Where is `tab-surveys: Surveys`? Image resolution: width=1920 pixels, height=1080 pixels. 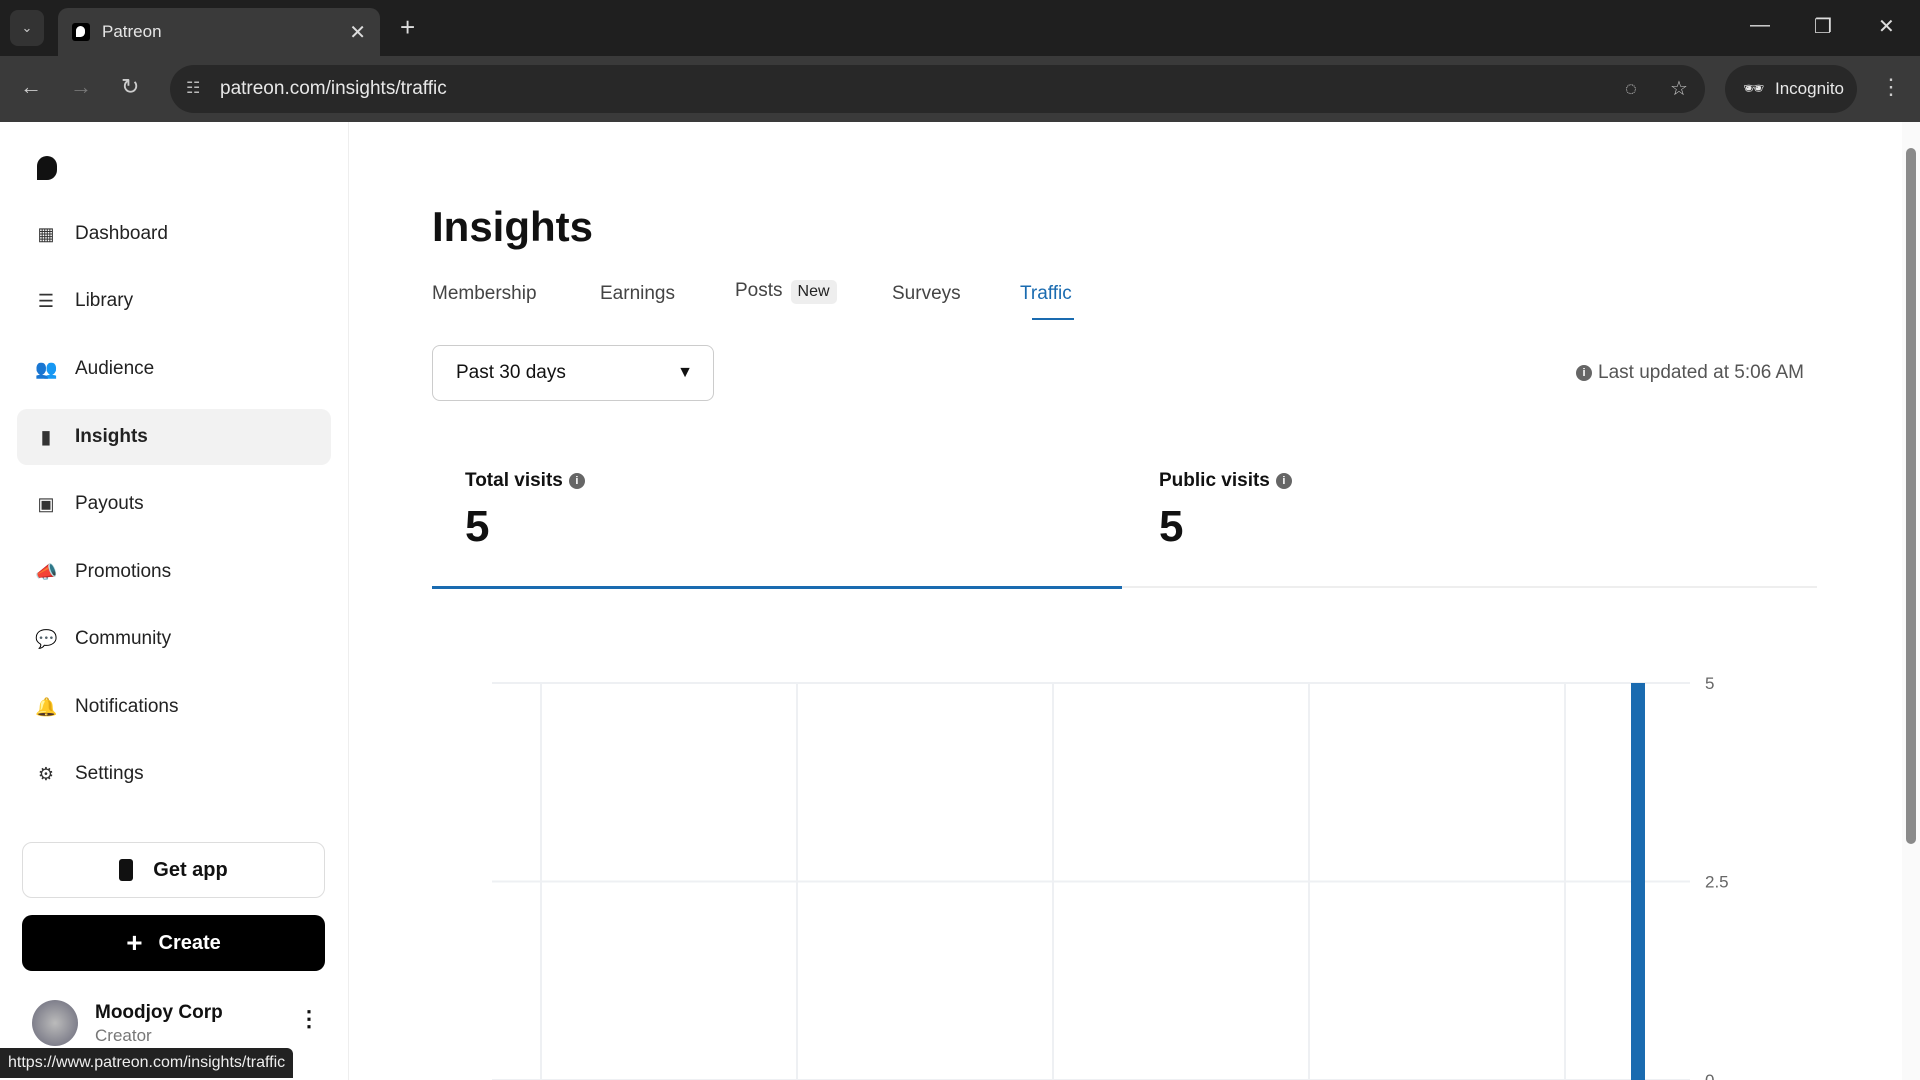
tab-surveys: Surveys is located at coordinates (926, 293).